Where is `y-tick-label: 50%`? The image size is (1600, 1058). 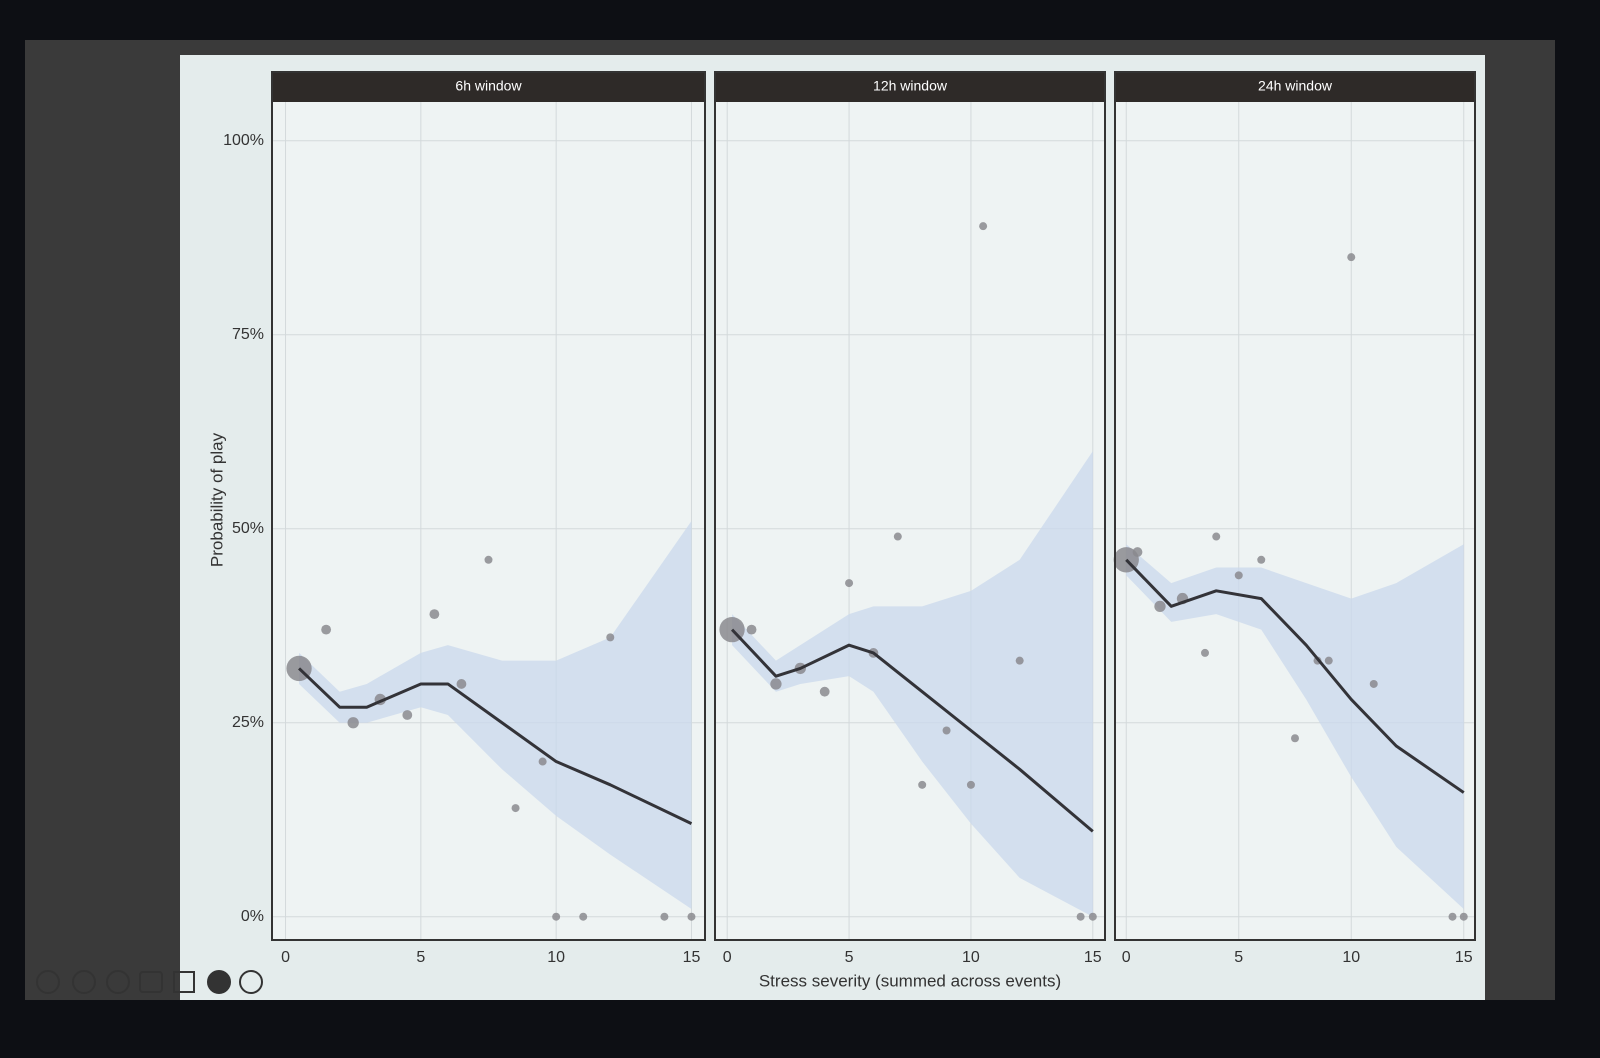
y-tick-label: 50% is located at coordinates (248, 528).